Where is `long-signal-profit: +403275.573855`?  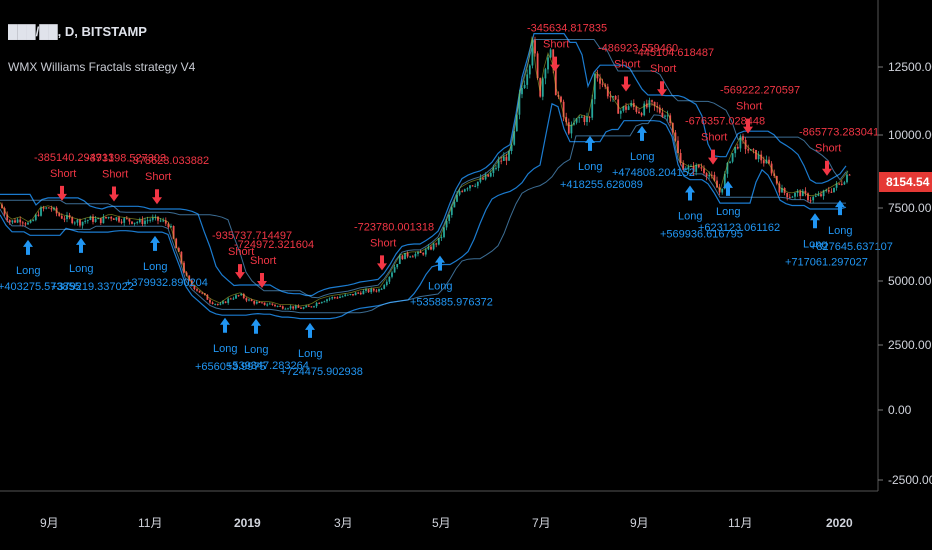 long-signal-profit: +403275.573855 is located at coordinates (40, 287).